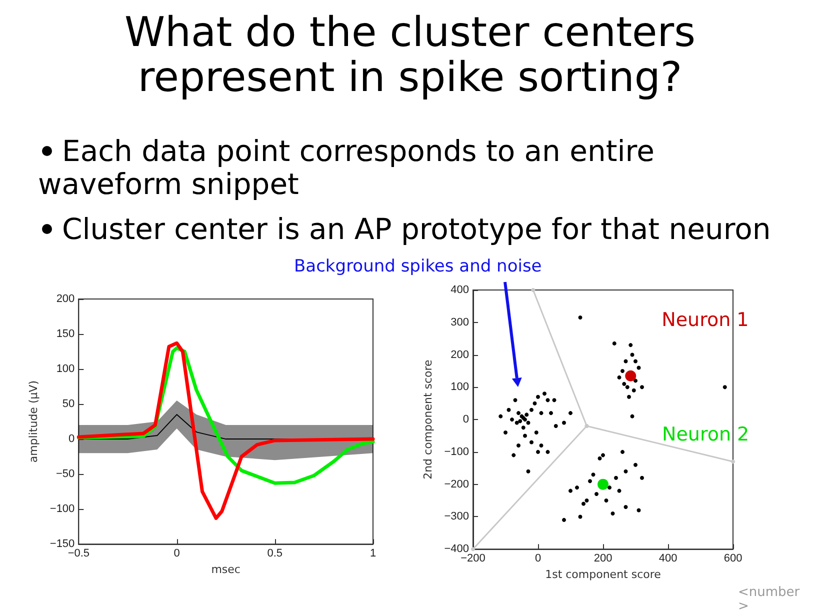 Image resolution: width=816 pixels, height=613 pixels. I want to click on y-axis-title: 2nd component score, so click(427, 419).